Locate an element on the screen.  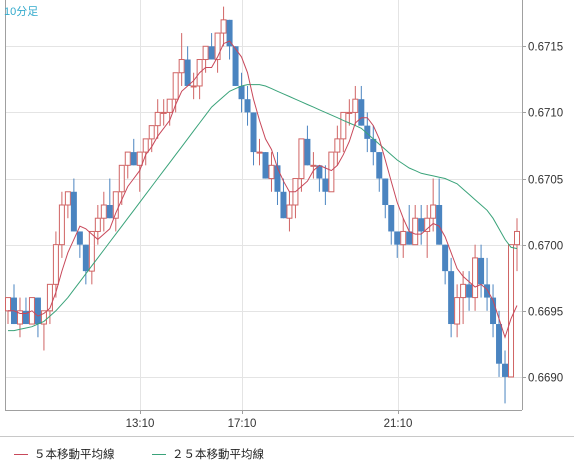
y-tick-label: 0.6690 is located at coordinates (545, 379).